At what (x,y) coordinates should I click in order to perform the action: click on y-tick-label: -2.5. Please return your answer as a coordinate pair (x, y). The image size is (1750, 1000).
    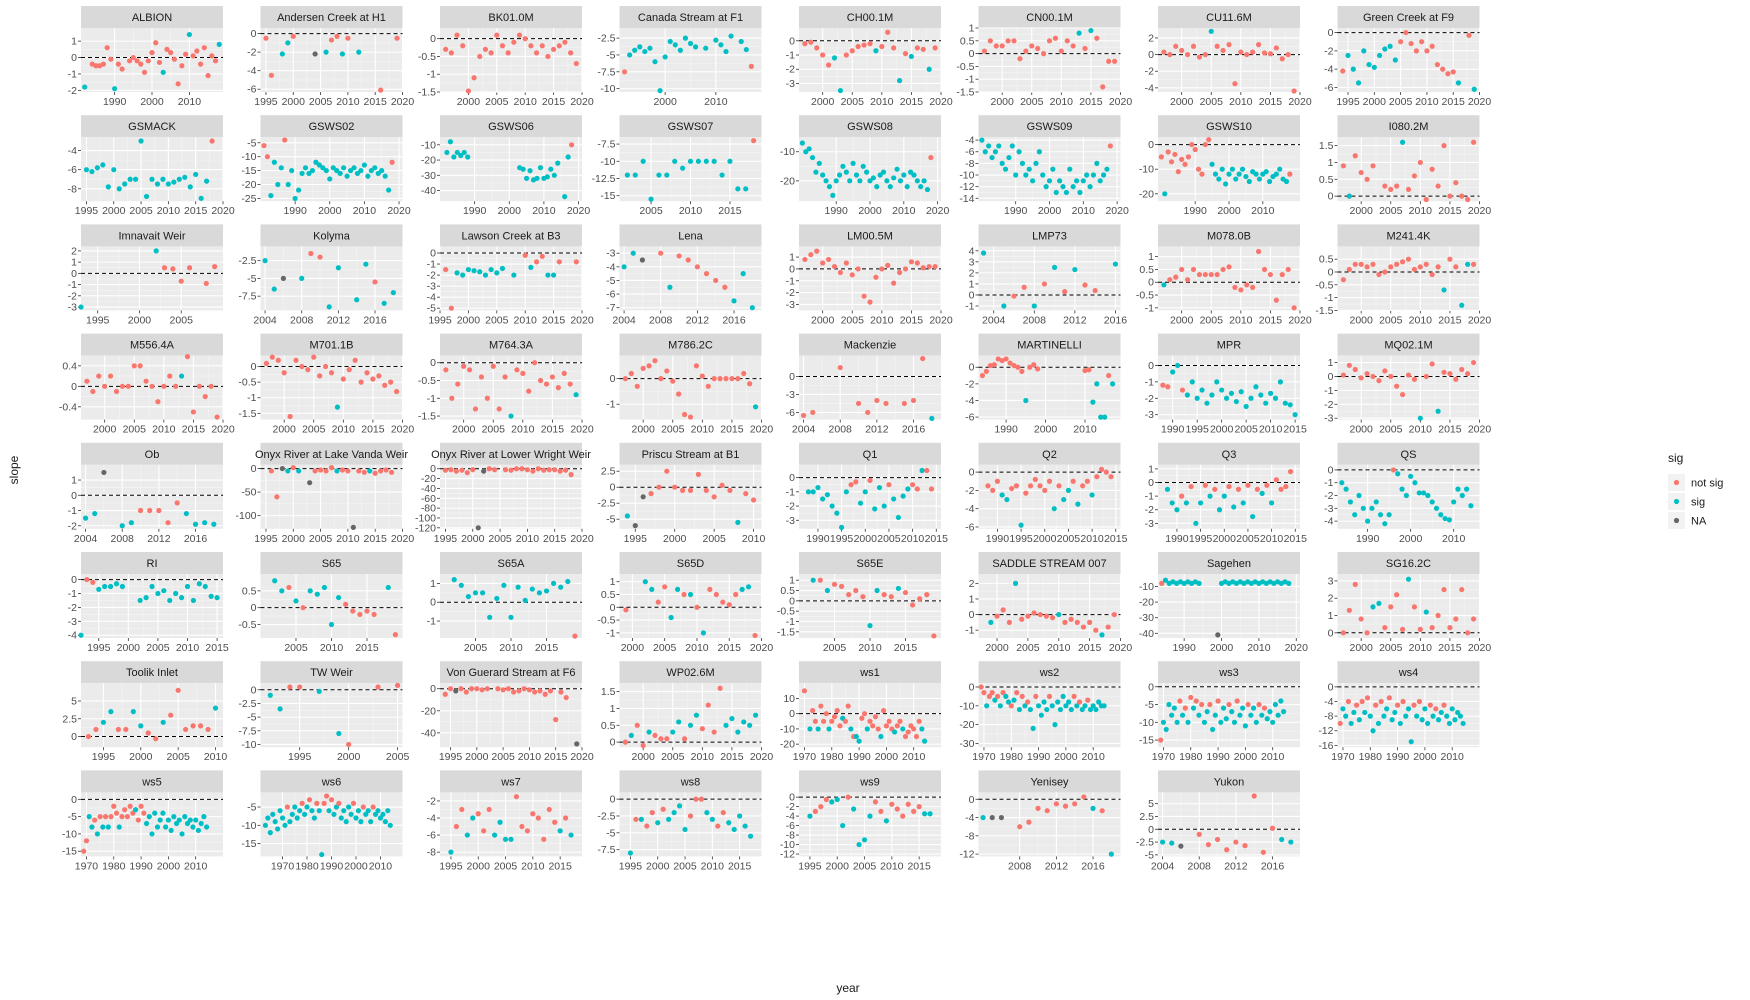
    Looking at the image, I should click on (1145, 843).